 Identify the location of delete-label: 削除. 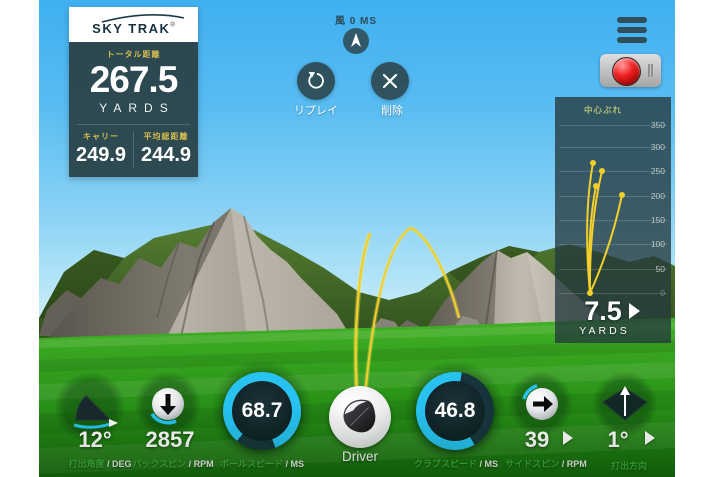
(392, 111).